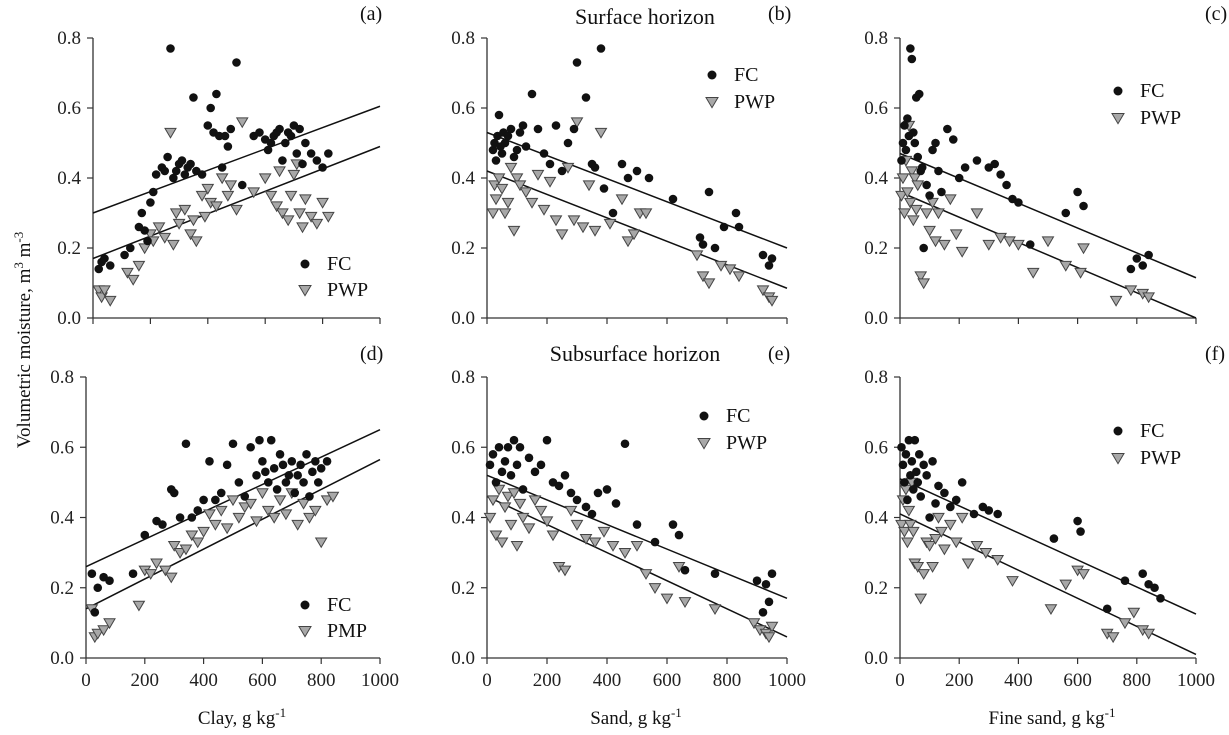 Image resolution: width=1229 pixels, height=735 pixels. What do you see at coordinates (635, 353) in the screenshot?
I see `row-title-subsurface: Subsurface horizon` at bounding box center [635, 353].